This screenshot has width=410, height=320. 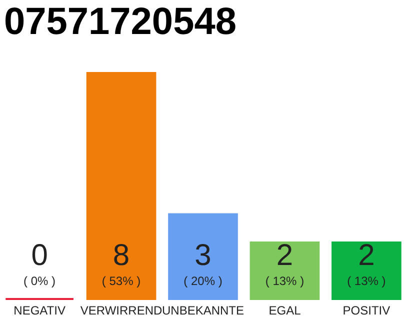 What do you see at coordinates (203, 281) in the screenshot?
I see `annotation: ( 20% )` at bounding box center [203, 281].